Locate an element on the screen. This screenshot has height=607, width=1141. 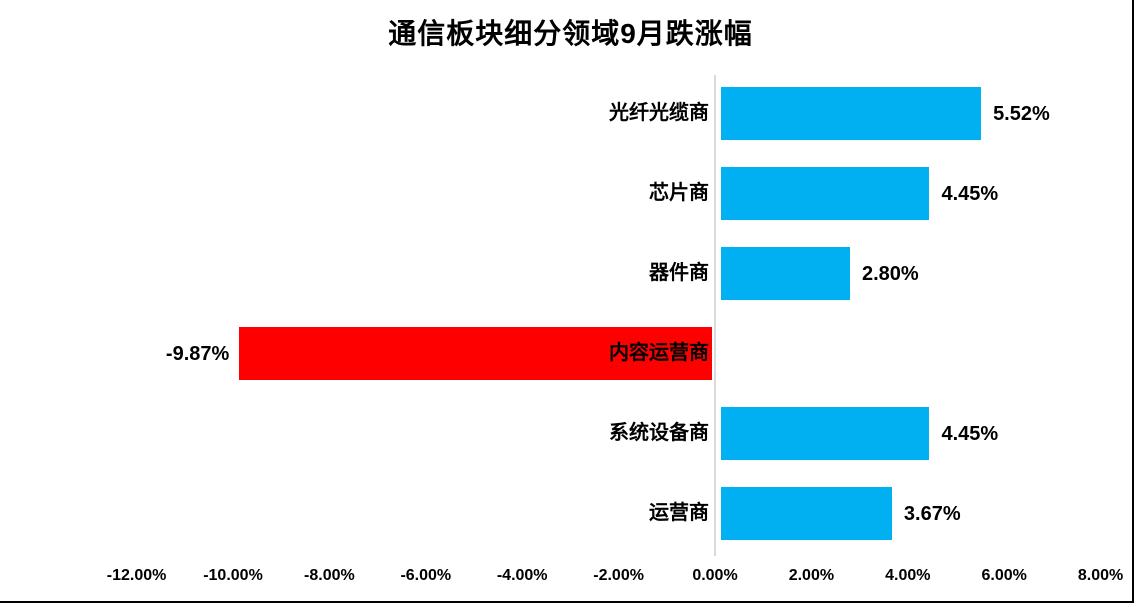
x-axis-tick-label: 4.00% is located at coordinates (908, 575).